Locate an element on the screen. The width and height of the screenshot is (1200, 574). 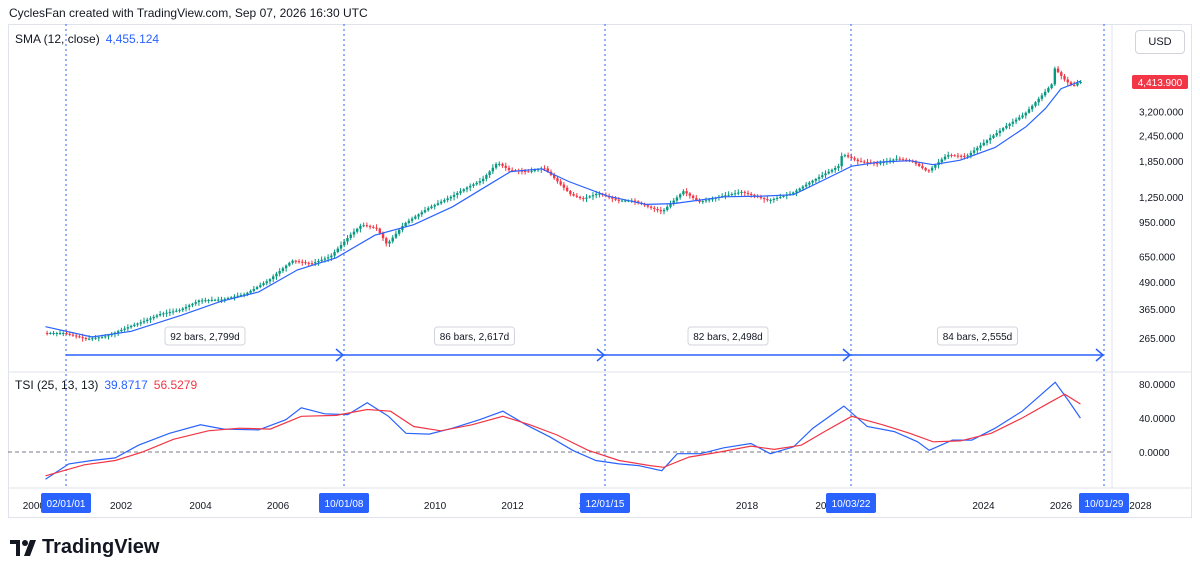
current-price-badge is located at coordinates (1160, 82).